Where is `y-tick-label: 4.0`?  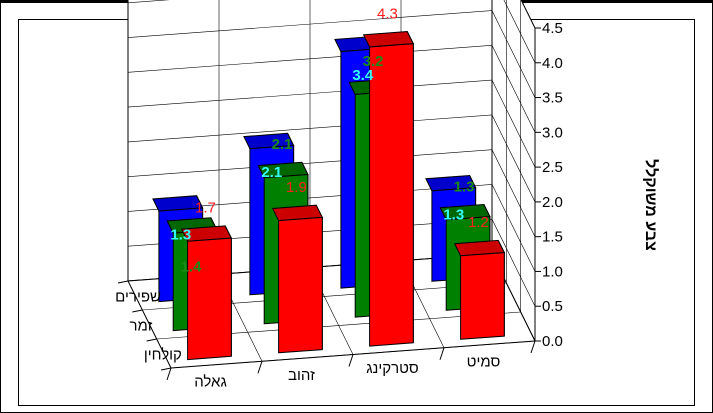
y-tick-label: 4.0 is located at coordinates (552, 63).